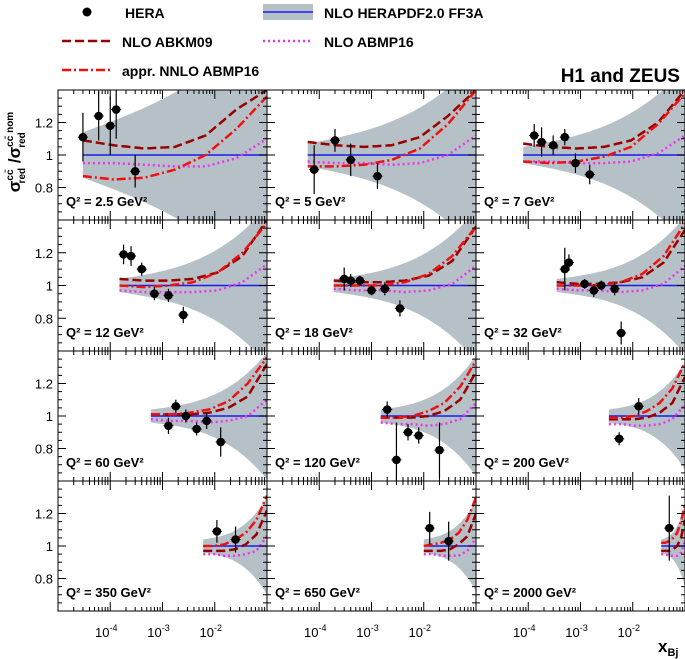 The width and height of the screenshot is (685, 659). What do you see at coordinates (49, 155) in the screenshot?
I see `y-tick-label: 1` at bounding box center [49, 155].